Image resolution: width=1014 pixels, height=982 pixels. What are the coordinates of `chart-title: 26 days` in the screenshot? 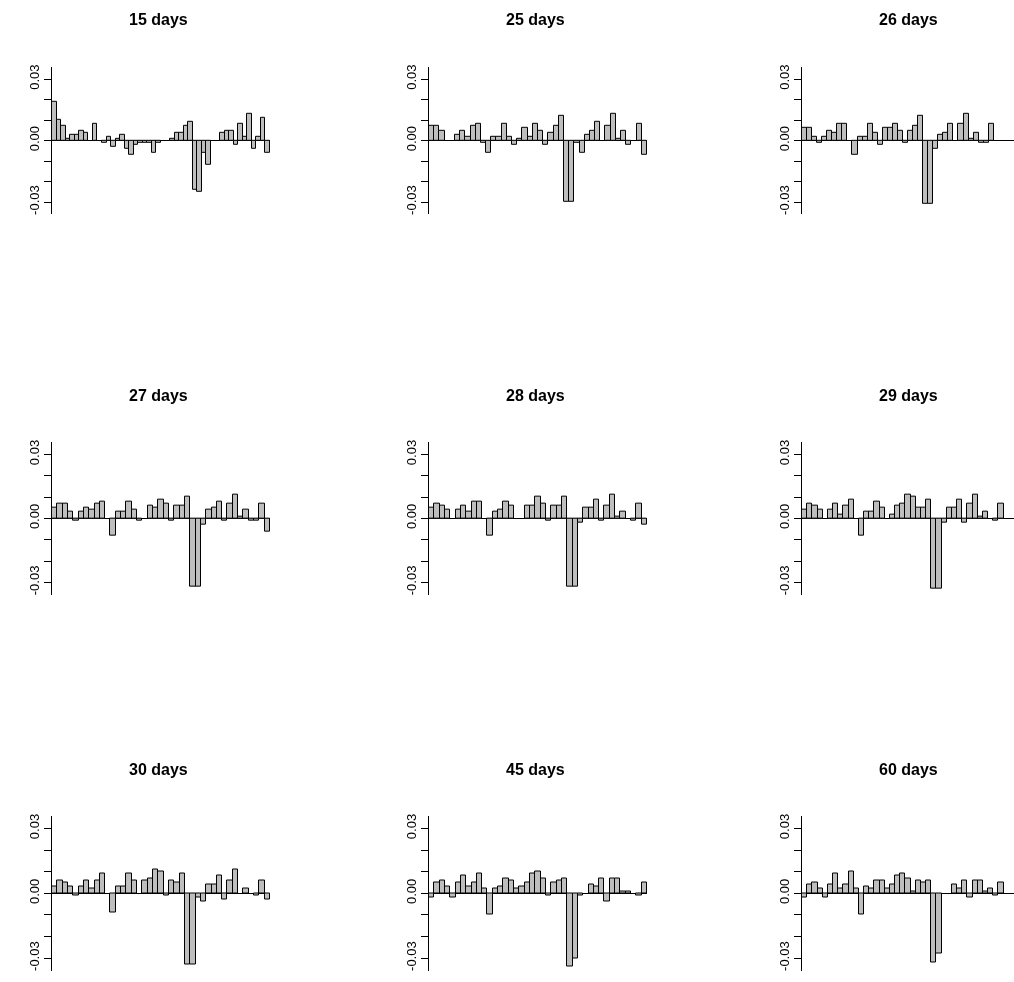 It's located at (908, 19).